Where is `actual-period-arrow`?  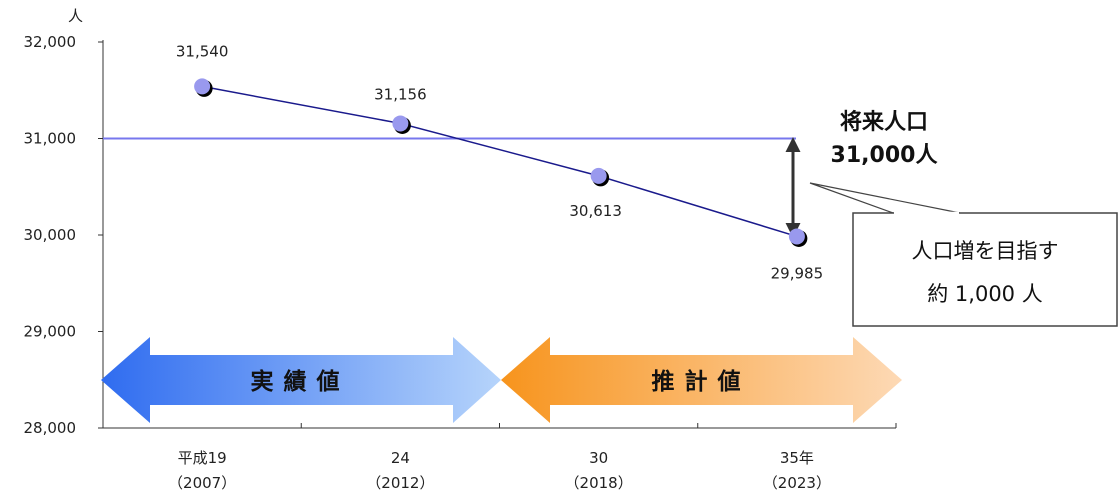
actual-period-arrow is located at coordinates (301, 380).